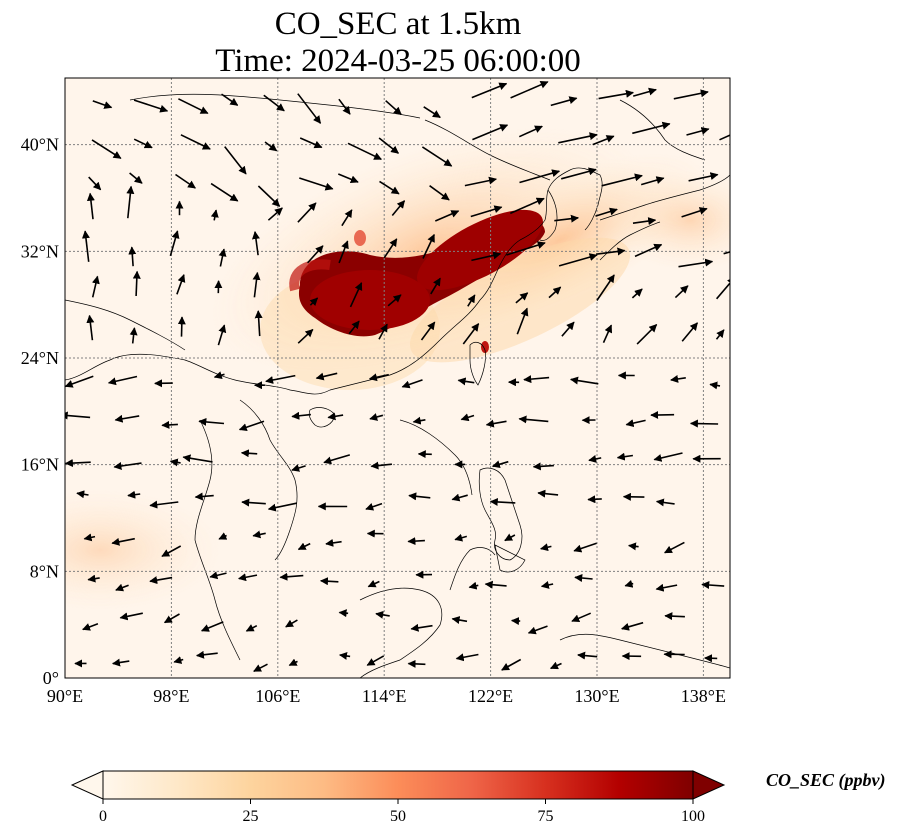  What do you see at coordinates (40, 465) in the screenshot?
I see `y-tick-label: 16°N` at bounding box center [40, 465].